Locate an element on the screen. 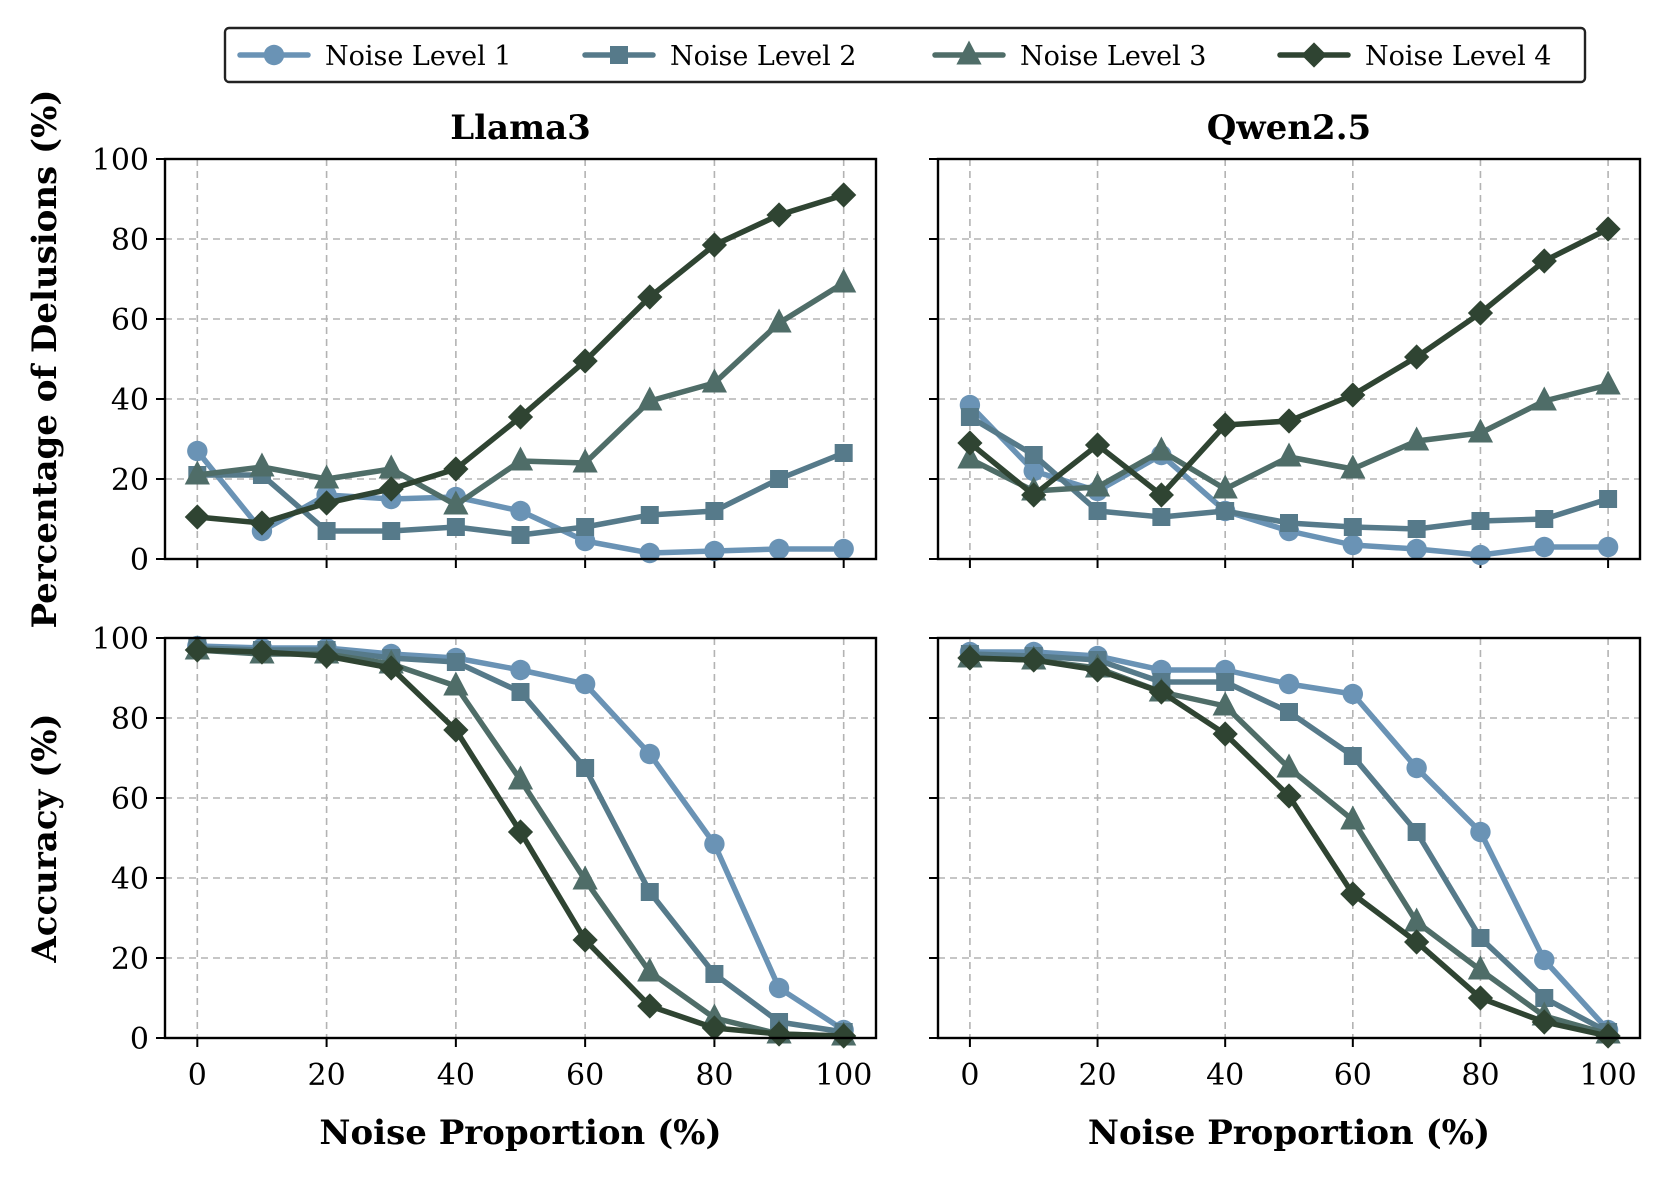 This screenshot has width=1660, height=1183. legend-entry: Noise Level 3 is located at coordinates (1069, 56).